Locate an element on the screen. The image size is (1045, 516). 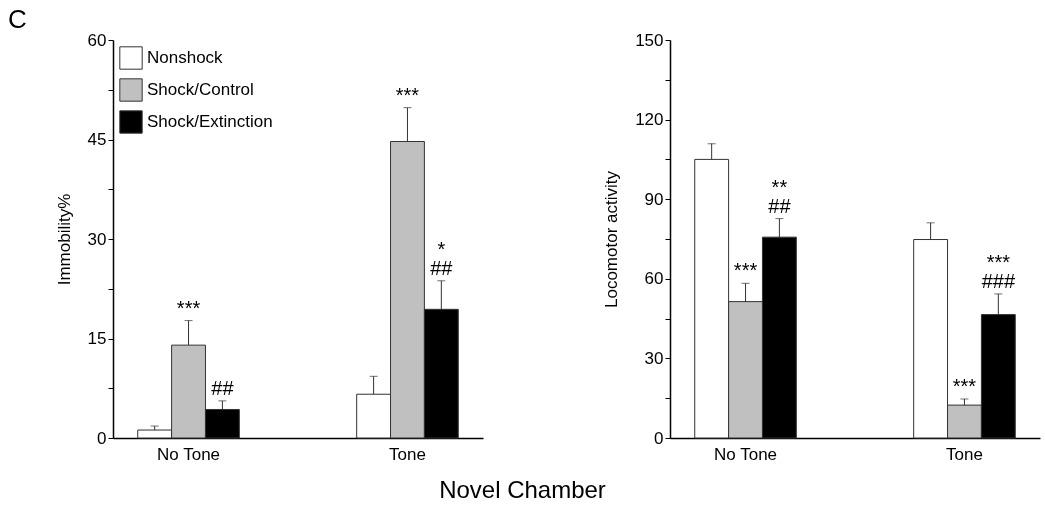
data-label: *** ### is located at coordinates (998, 271).